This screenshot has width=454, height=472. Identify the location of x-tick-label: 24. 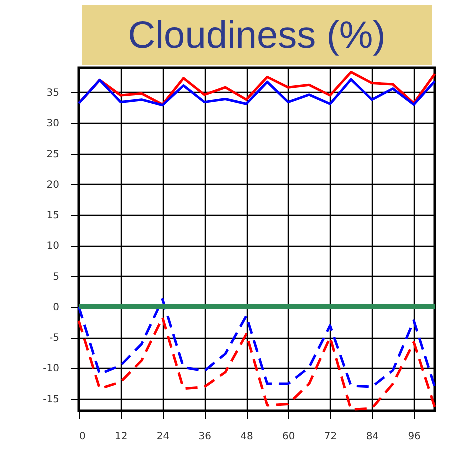
(163, 437).